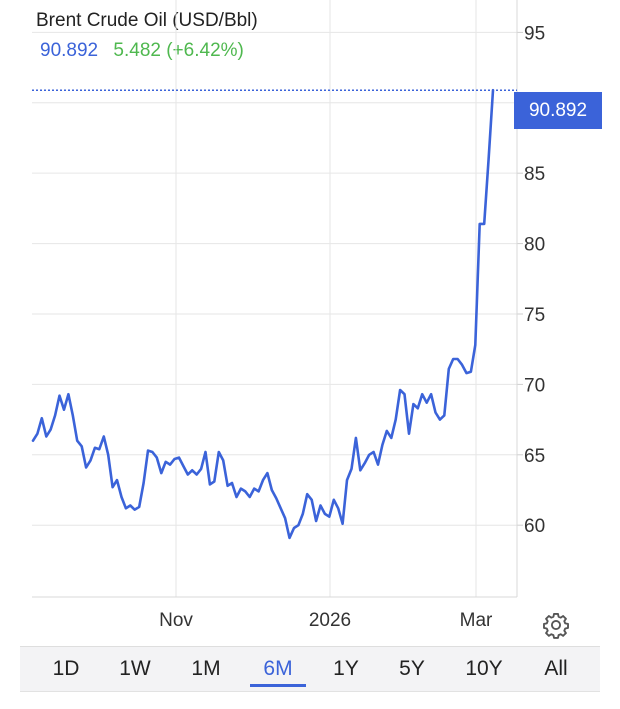 The width and height of the screenshot is (620, 709). Describe the element at coordinates (558, 110) in the screenshot. I see `last-price-badge: 90.892` at that location.